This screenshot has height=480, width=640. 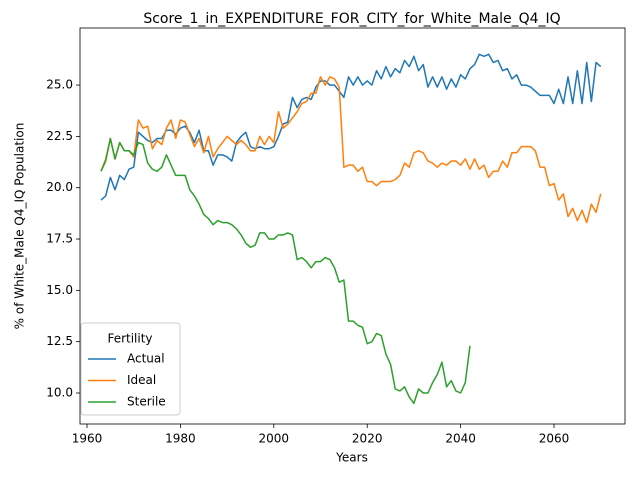 I want to click on y-tick-label: 17.5, so click(x=59, y=239).